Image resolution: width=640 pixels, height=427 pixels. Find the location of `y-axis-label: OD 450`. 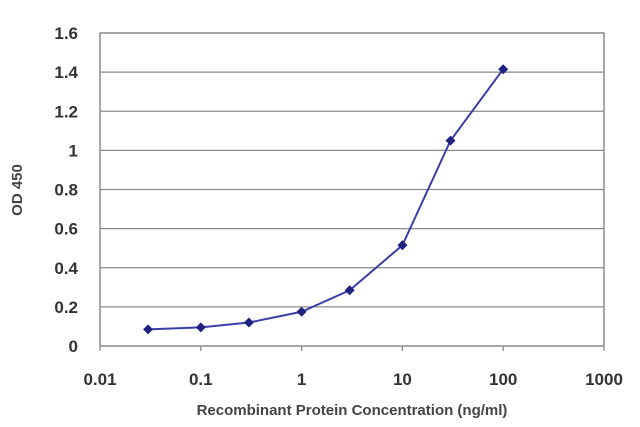

y-axis-label: OD 450 is located at coordinates (17, 190).